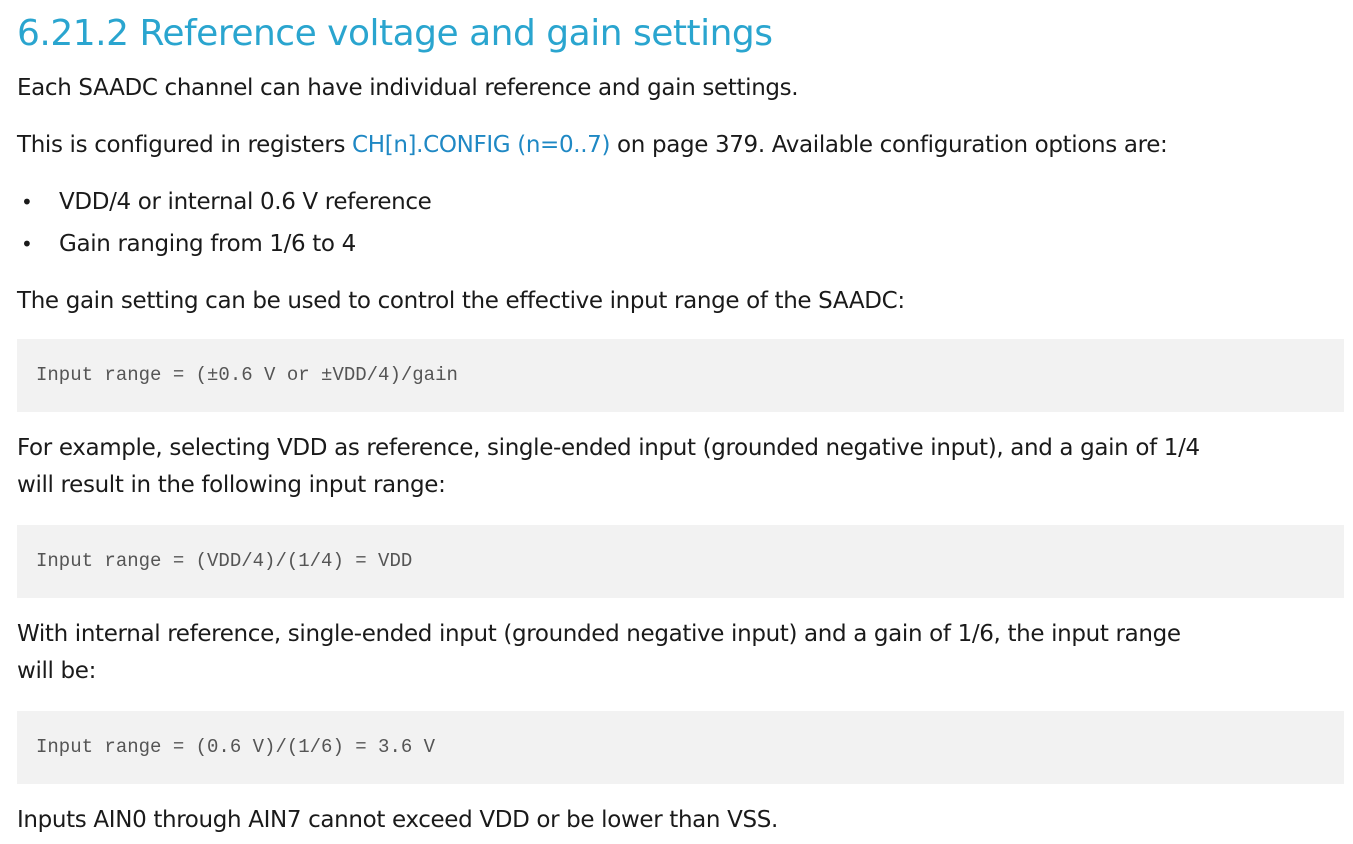 Image resolution: width=1353 pixels, height=844 pixels. I want to click on list-item: • VDD/4 or internal 0.6 V reference, so click(224, 202).